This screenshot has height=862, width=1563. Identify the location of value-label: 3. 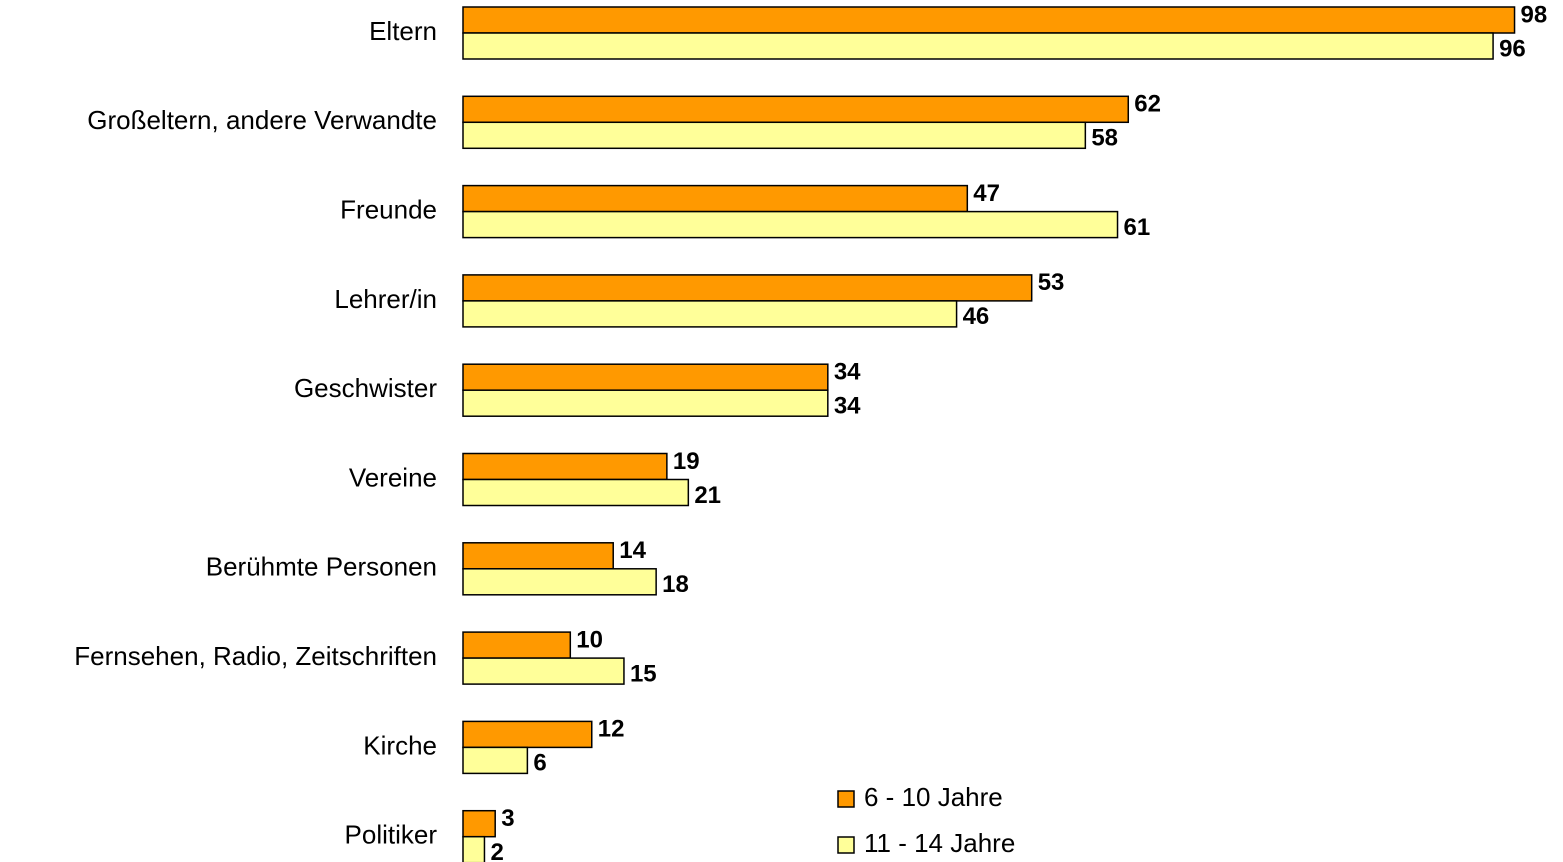
(507, 818).